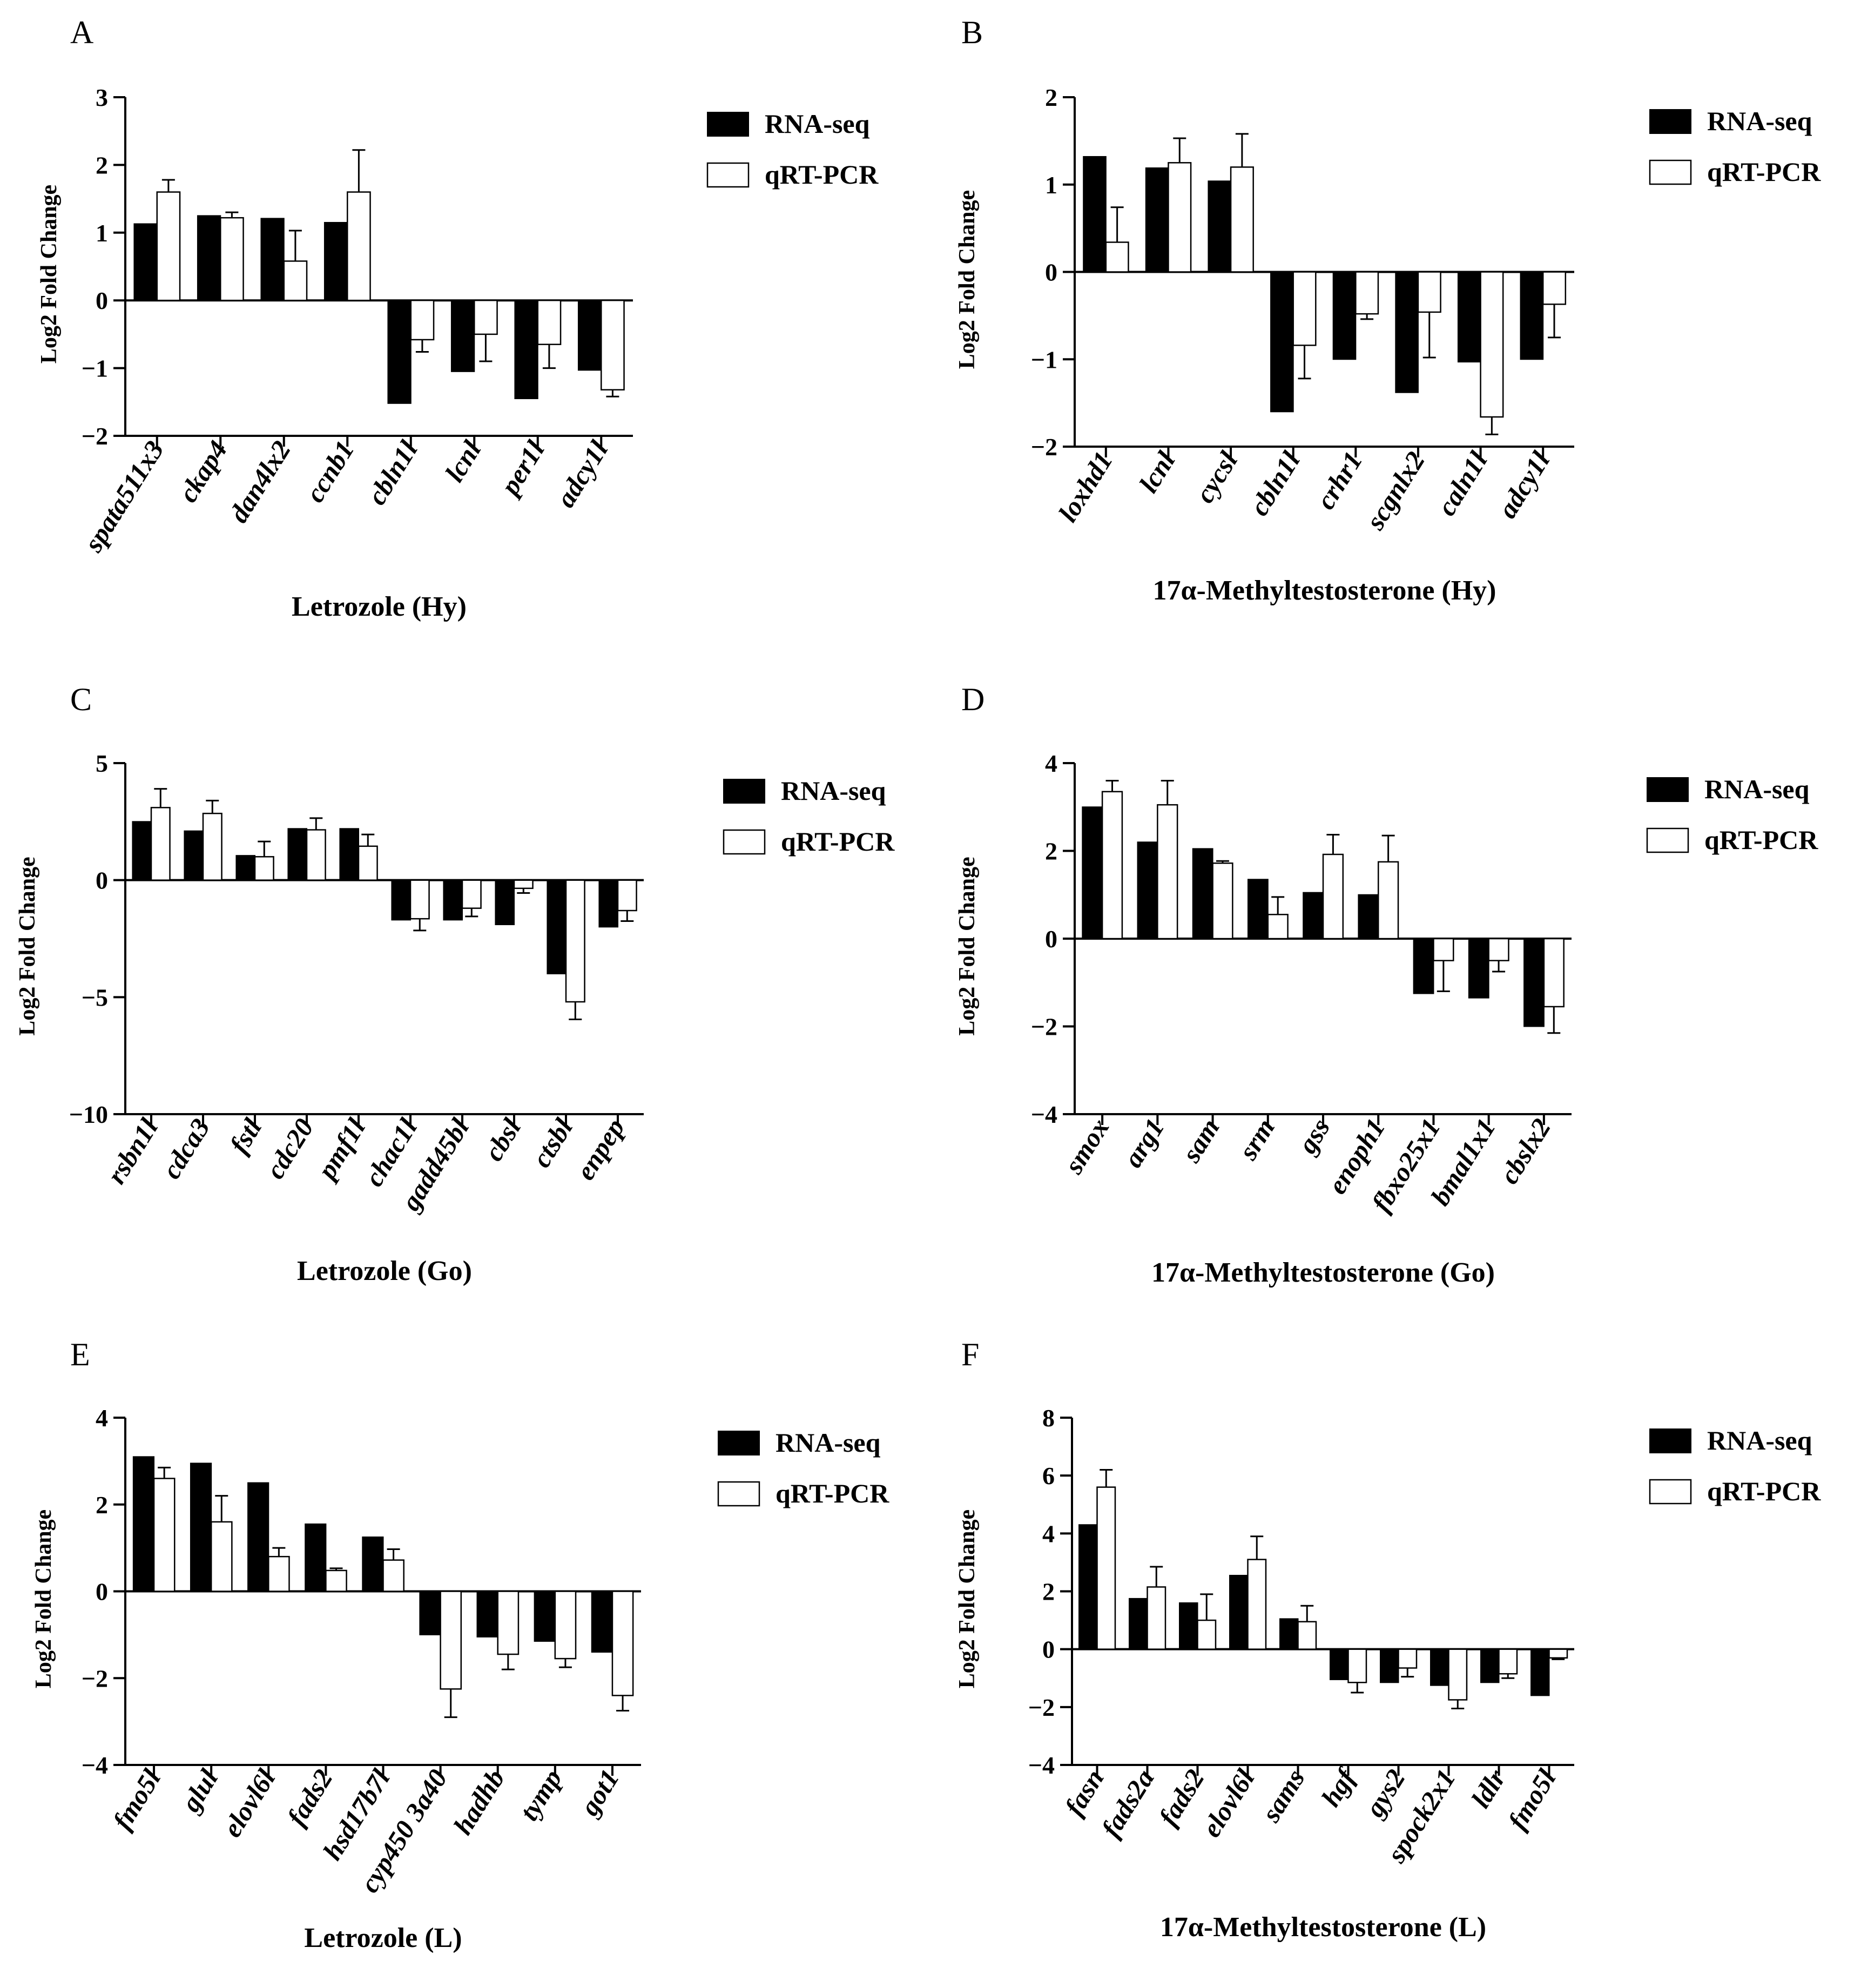 The height and width of the screenshot is (1988, 1861). What do you see at coordinates (1323, 1273) in the screenshot?
I see `x-axis-title: 17α-Methyltestosterone (Go)` at bounding box center [1323, 1273].